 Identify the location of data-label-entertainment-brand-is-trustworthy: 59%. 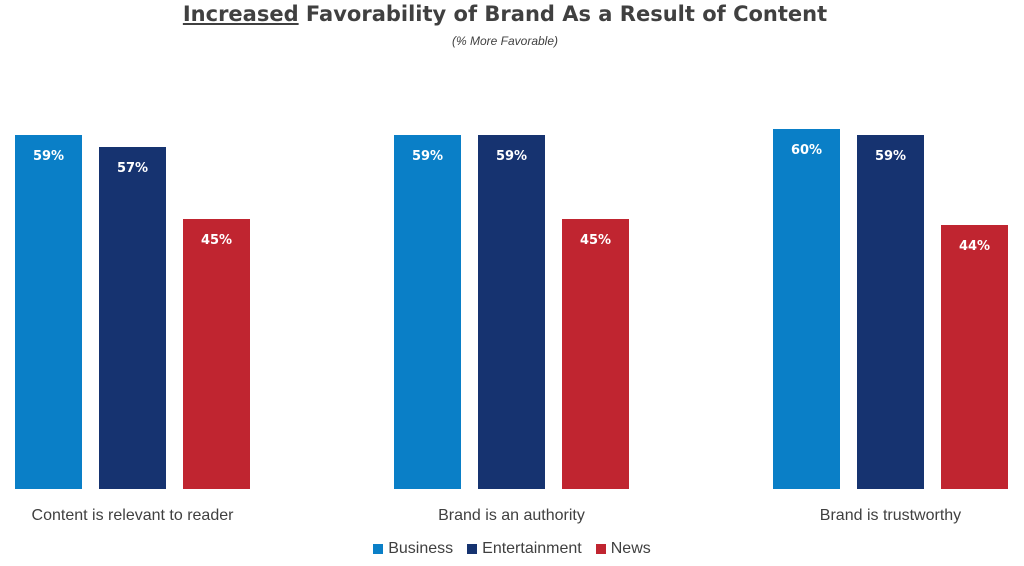
(890, 156).